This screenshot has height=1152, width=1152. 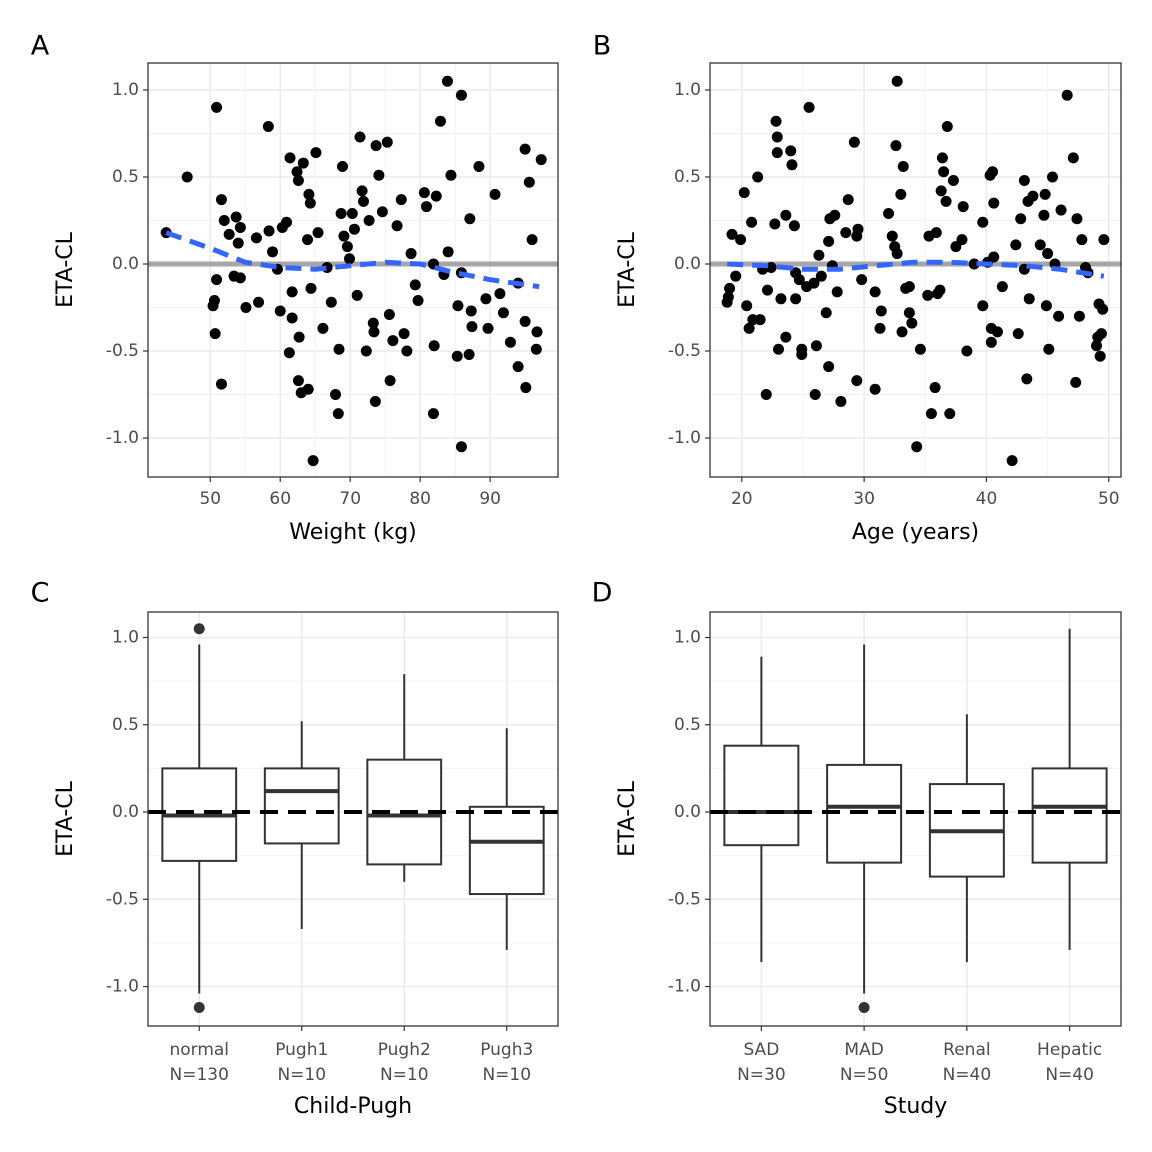 What do you see at coordinates (125, 90) in the screenshot?
I see `y-tick-label: 1.0` at bounding box center [125, 90].